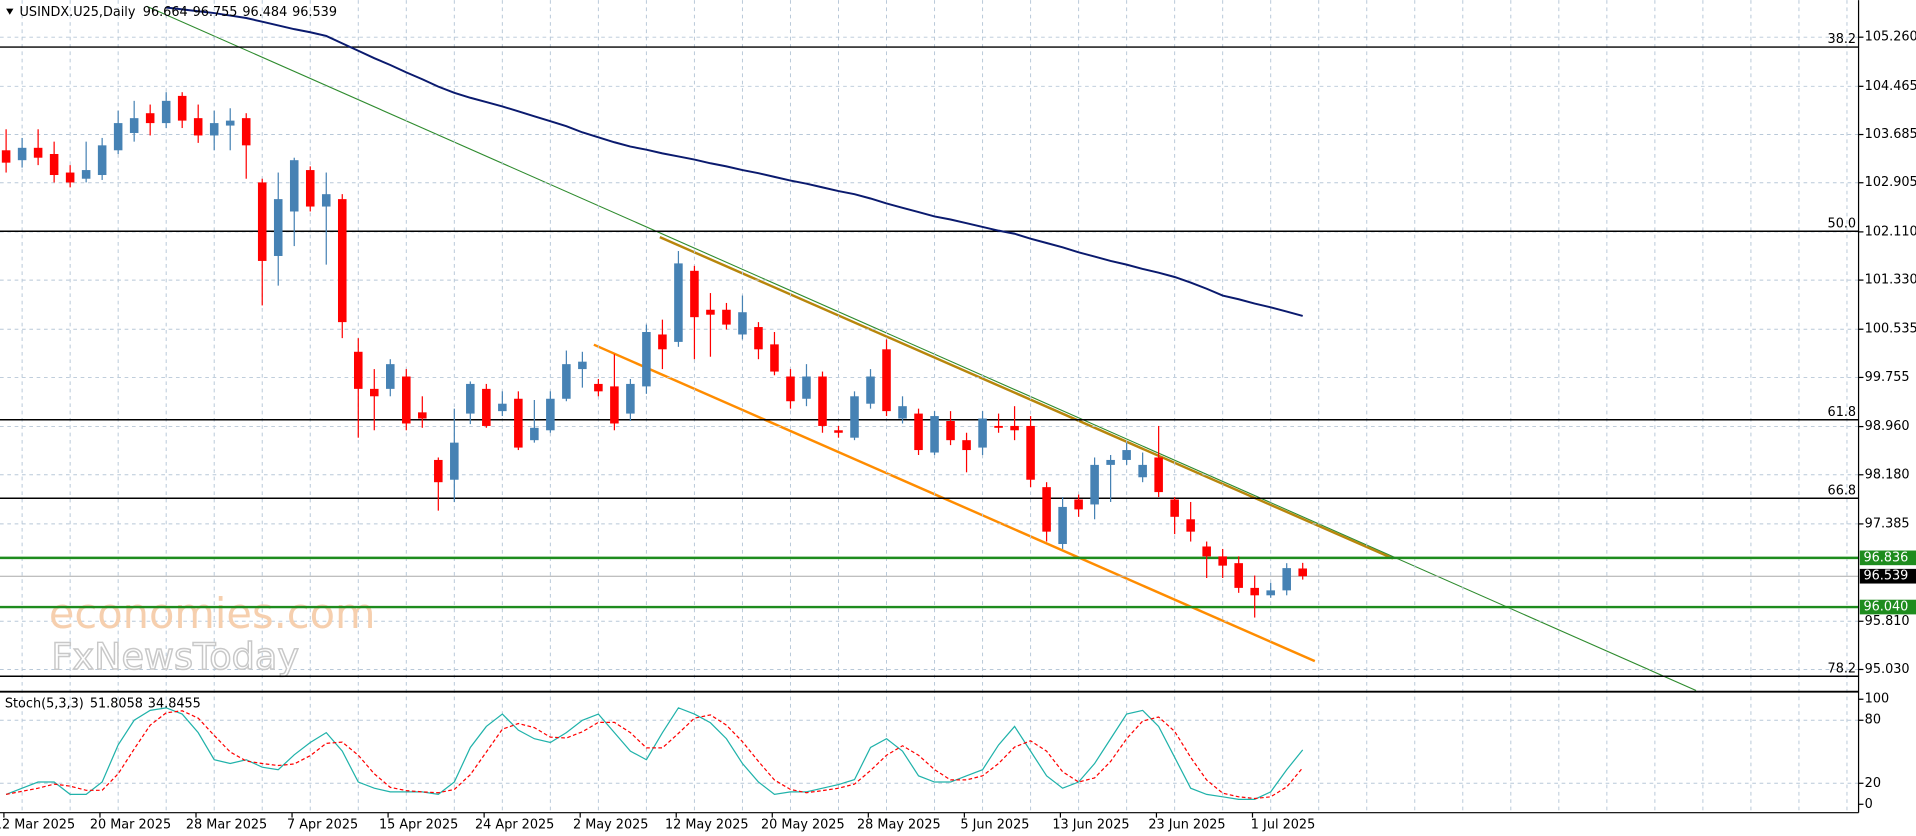  Describe the element at coordinates (1026, 398) in the screenshot. I see `channel-upper` at that location.